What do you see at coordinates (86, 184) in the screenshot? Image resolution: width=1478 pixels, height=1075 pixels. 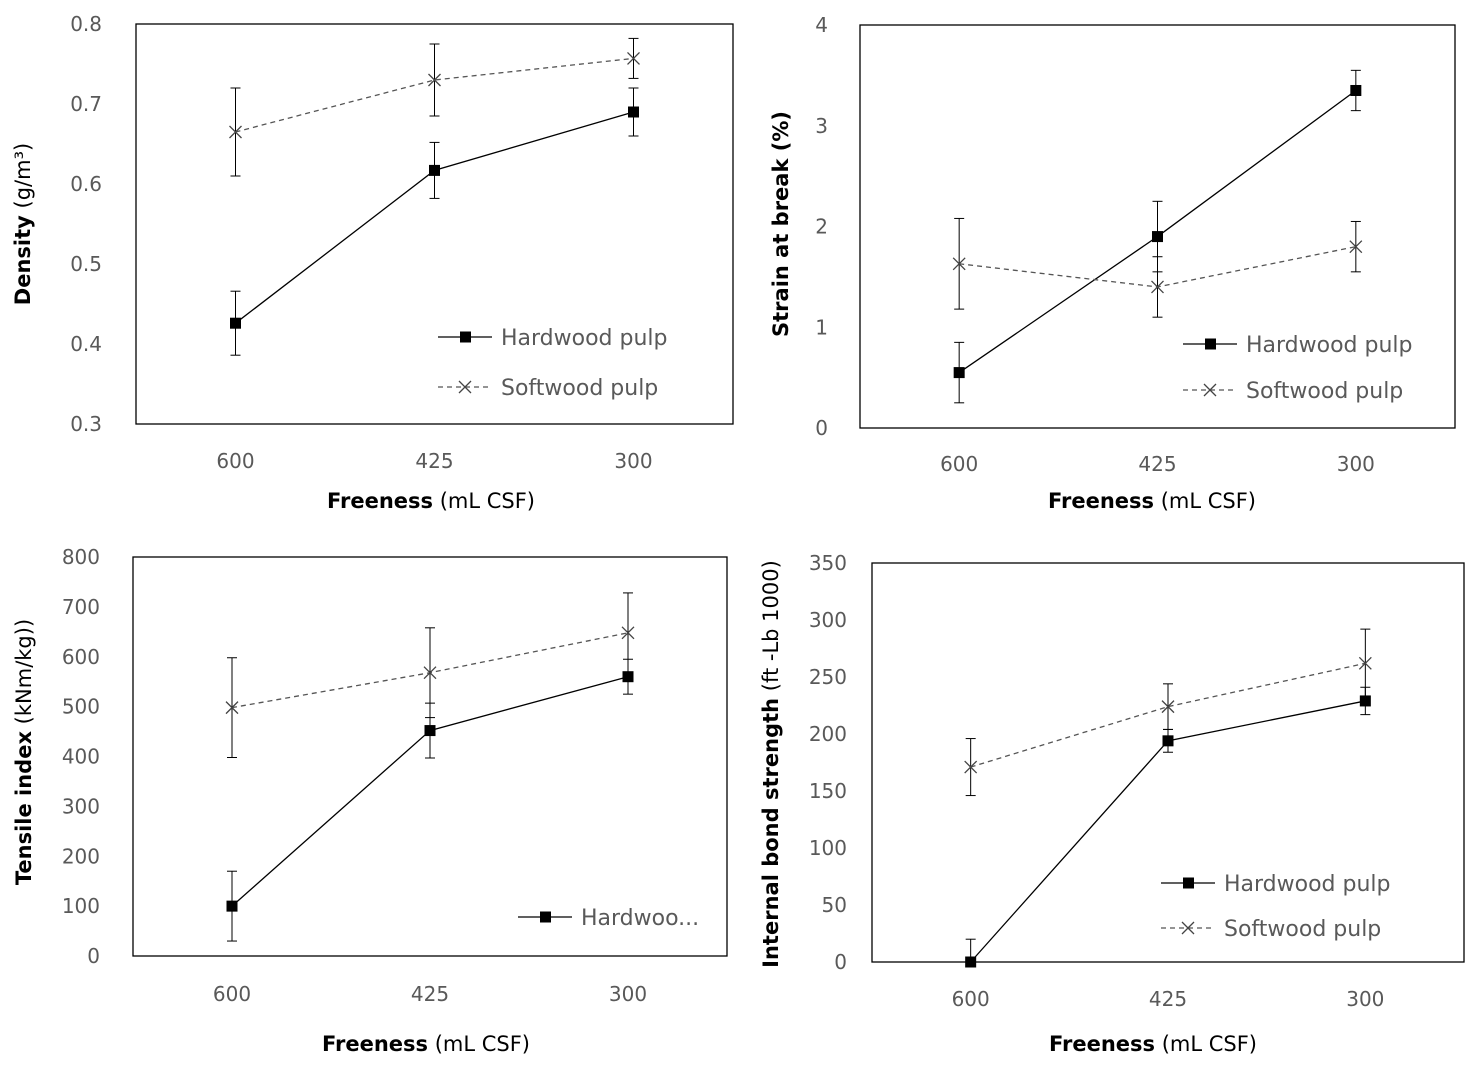 I see `y-tick-label: 0.6` at bounding box center [86, 184].